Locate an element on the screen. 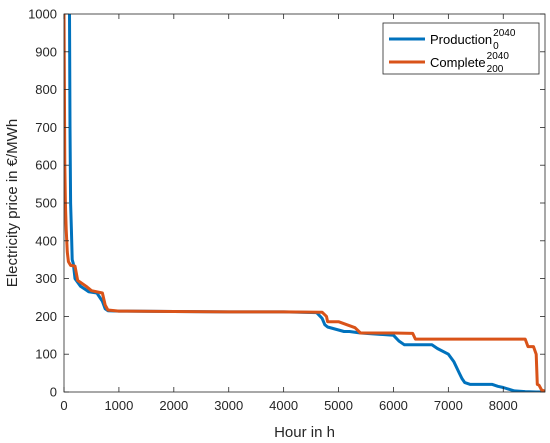 The image size is (550, 443). x-tick-label: 4000 is located at coordinates (283, 405).